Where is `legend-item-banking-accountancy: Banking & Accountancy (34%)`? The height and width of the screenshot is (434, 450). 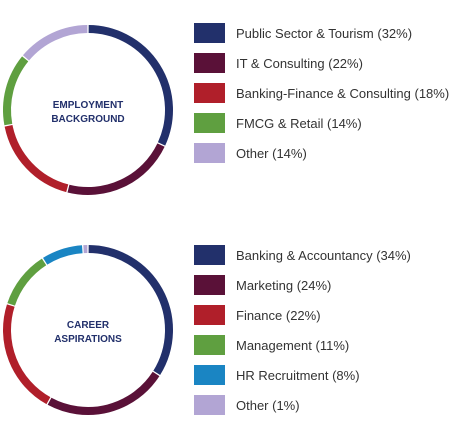
legend-item-banking-accountancy: Banking & Accountancy (34%) is located at coordinates (302, 255).